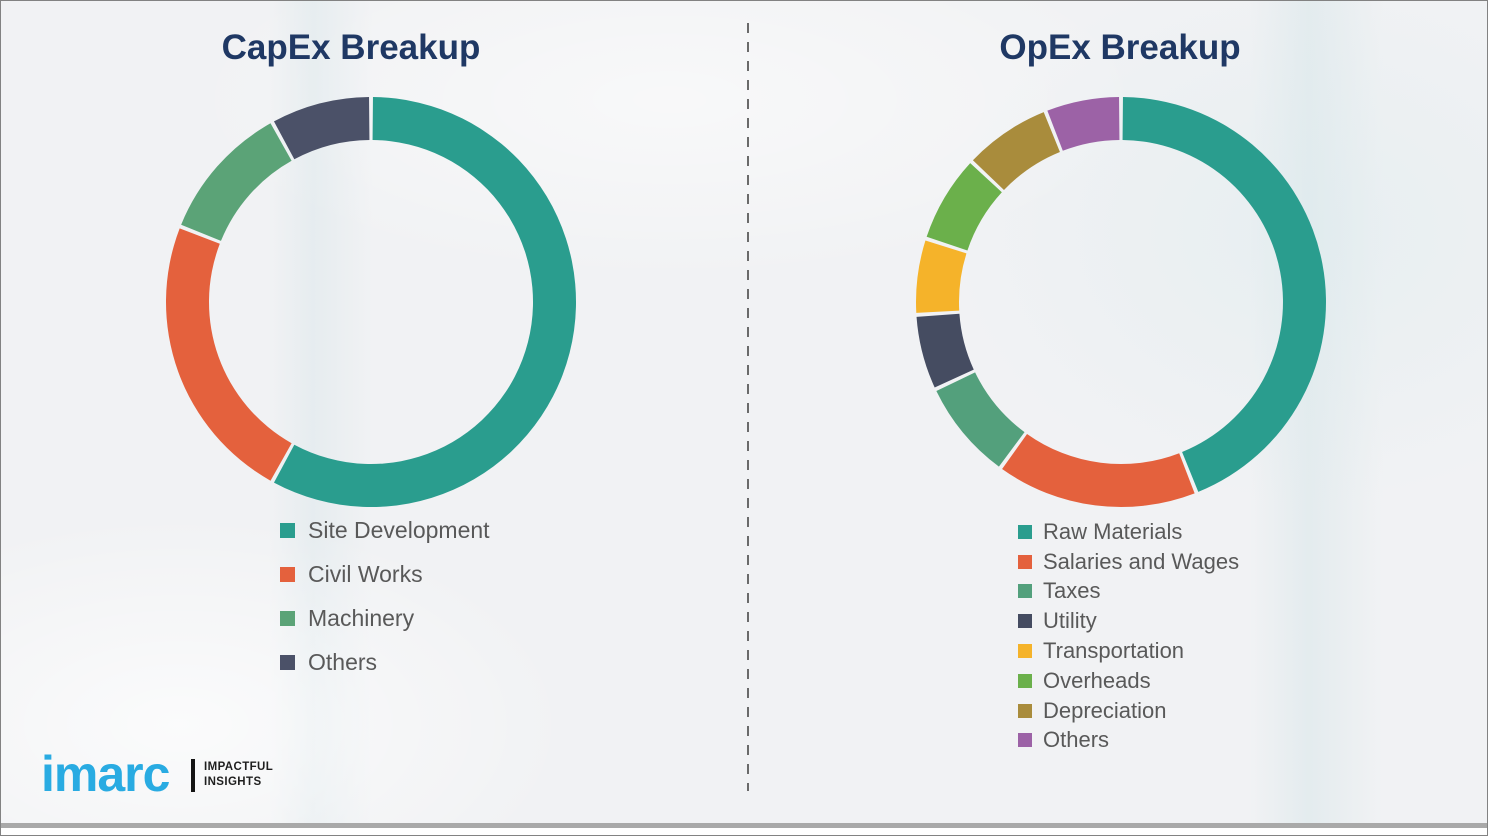  I want to click on legend-label: Utility, so click(1070, 621).